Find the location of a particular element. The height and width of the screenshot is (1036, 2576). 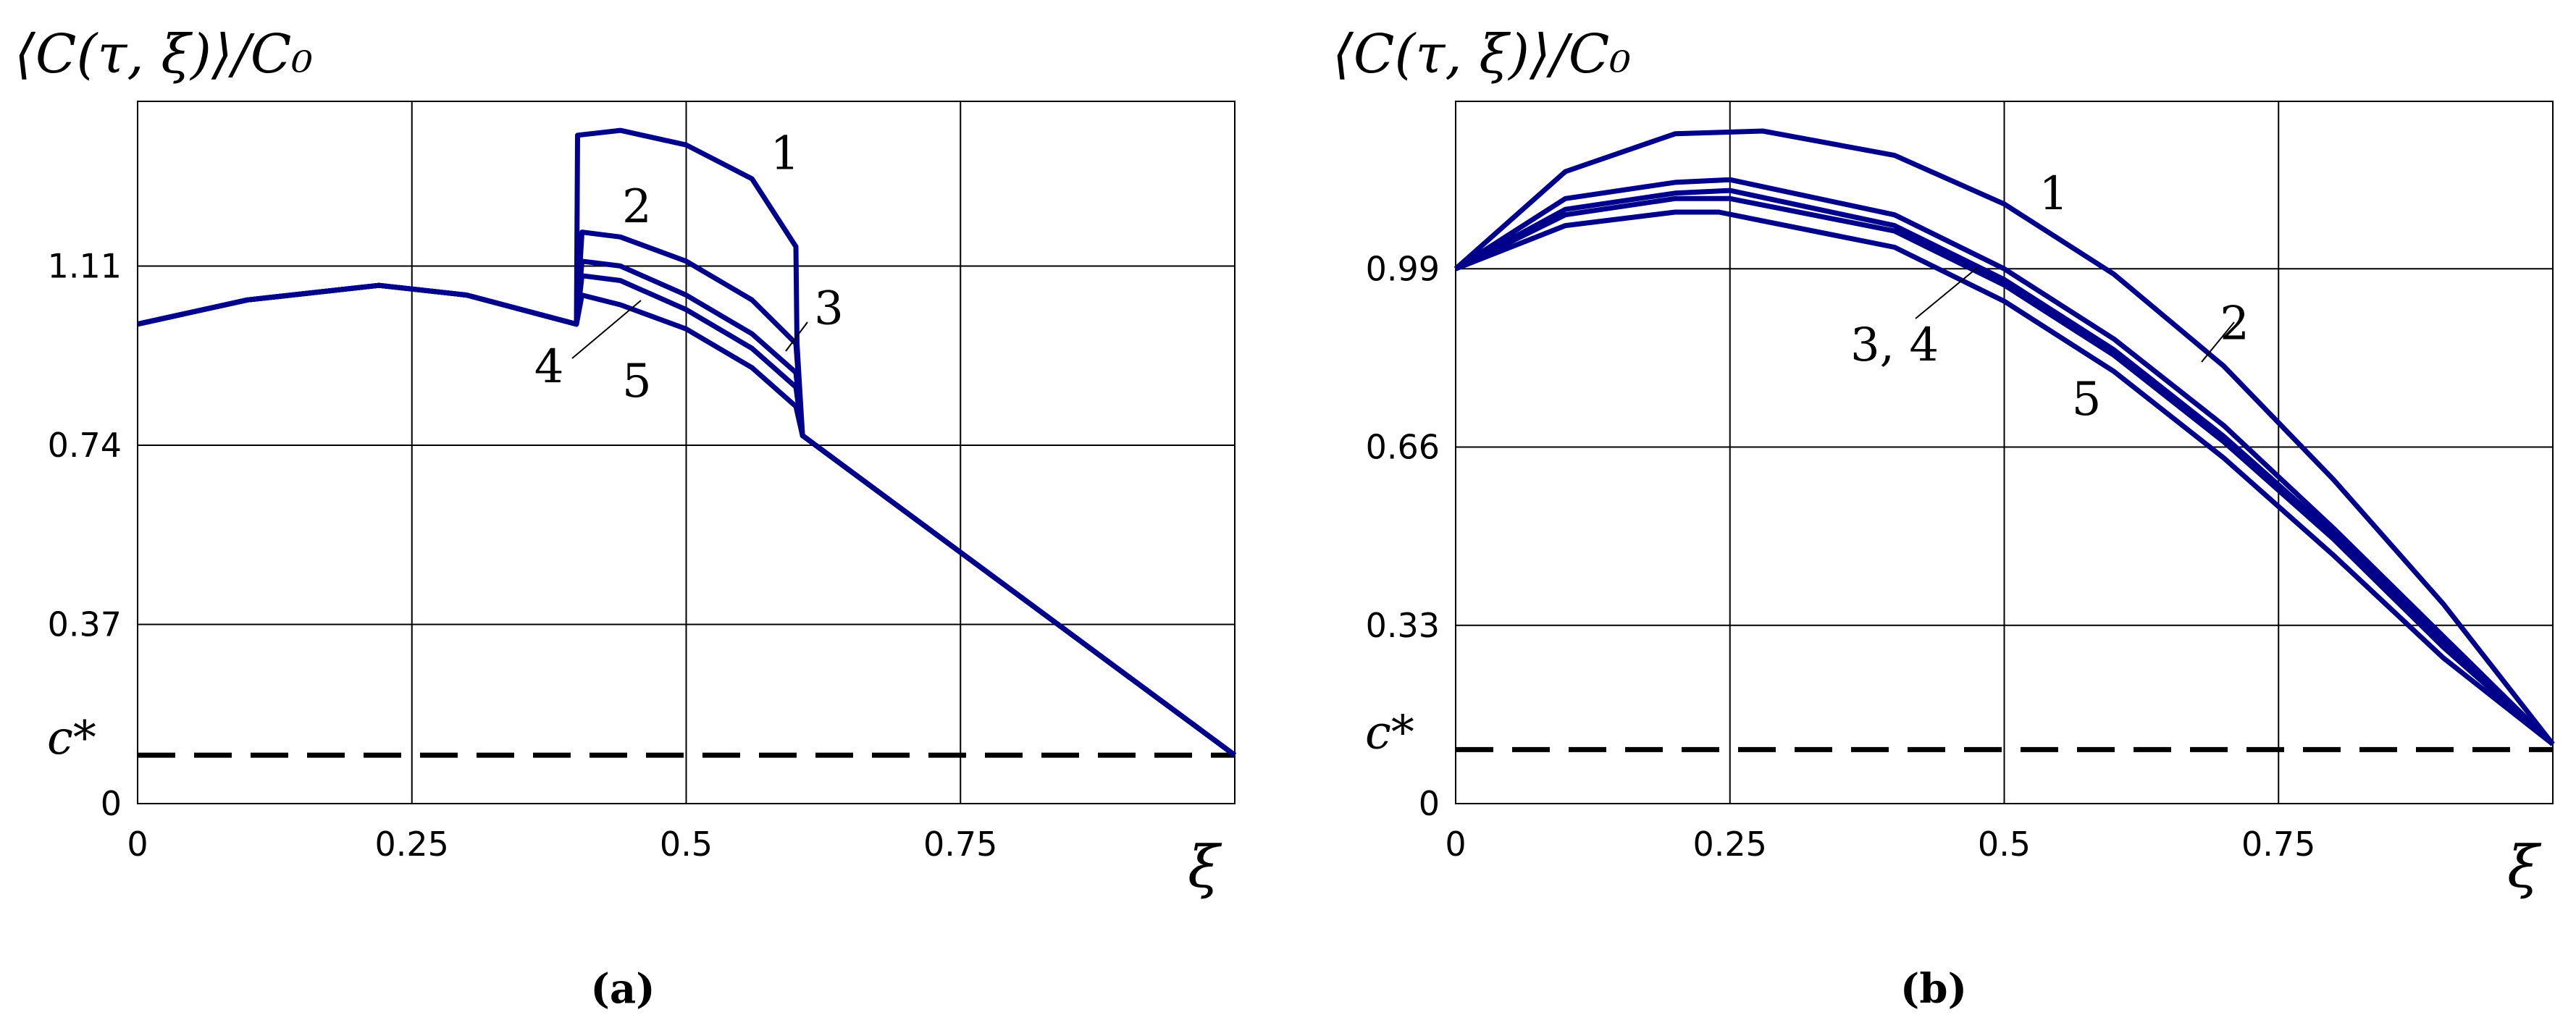

curve-label: 3, 4 is located at coordinates (1894, 345).